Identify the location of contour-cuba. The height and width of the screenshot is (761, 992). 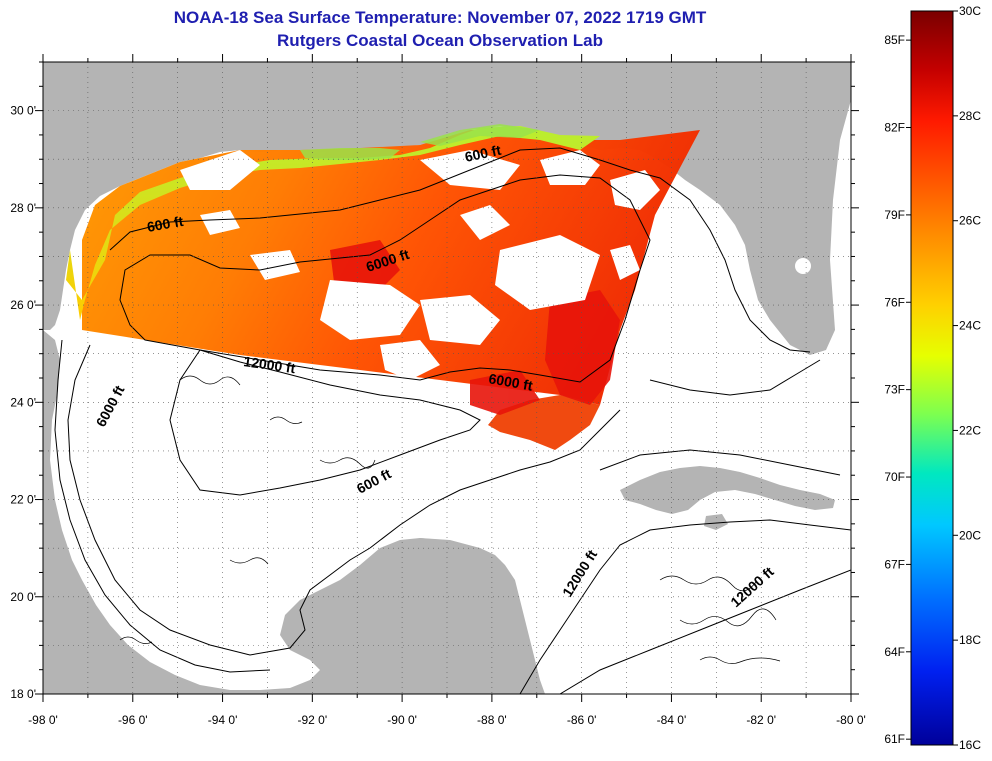
(720, 462).